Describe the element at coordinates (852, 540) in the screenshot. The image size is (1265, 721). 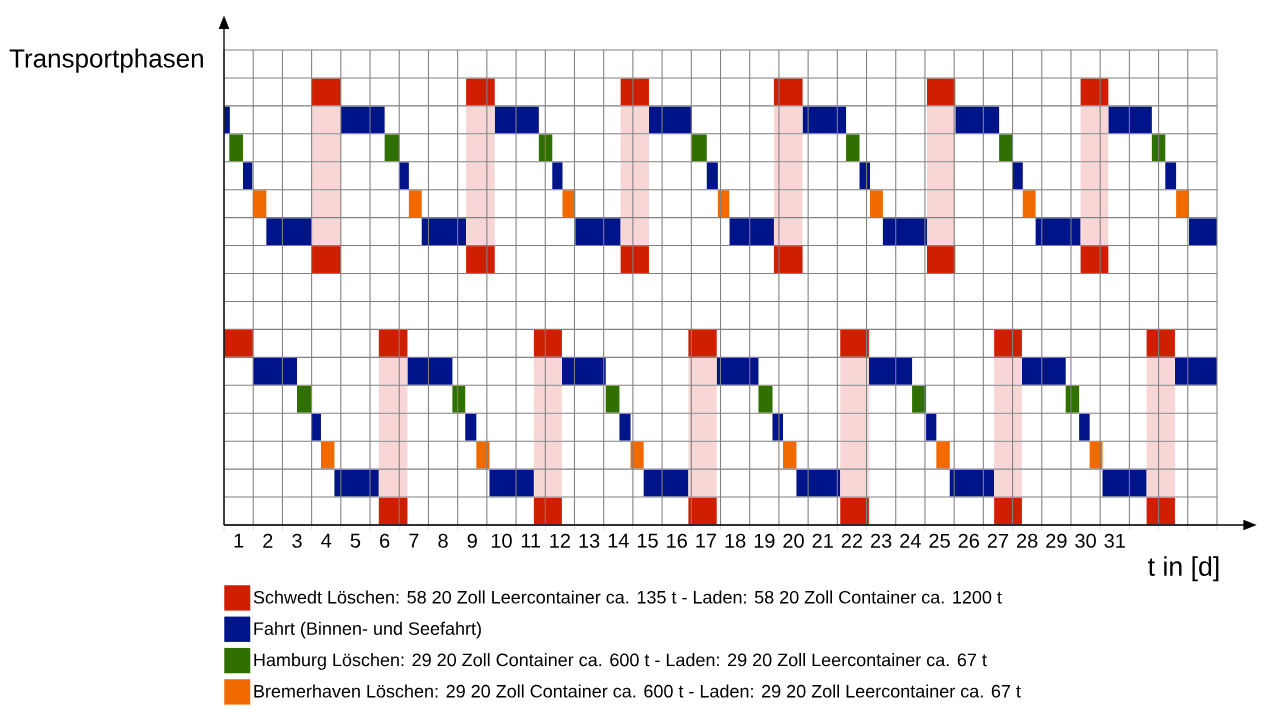
I see `x-tick-label: 22` at that location.